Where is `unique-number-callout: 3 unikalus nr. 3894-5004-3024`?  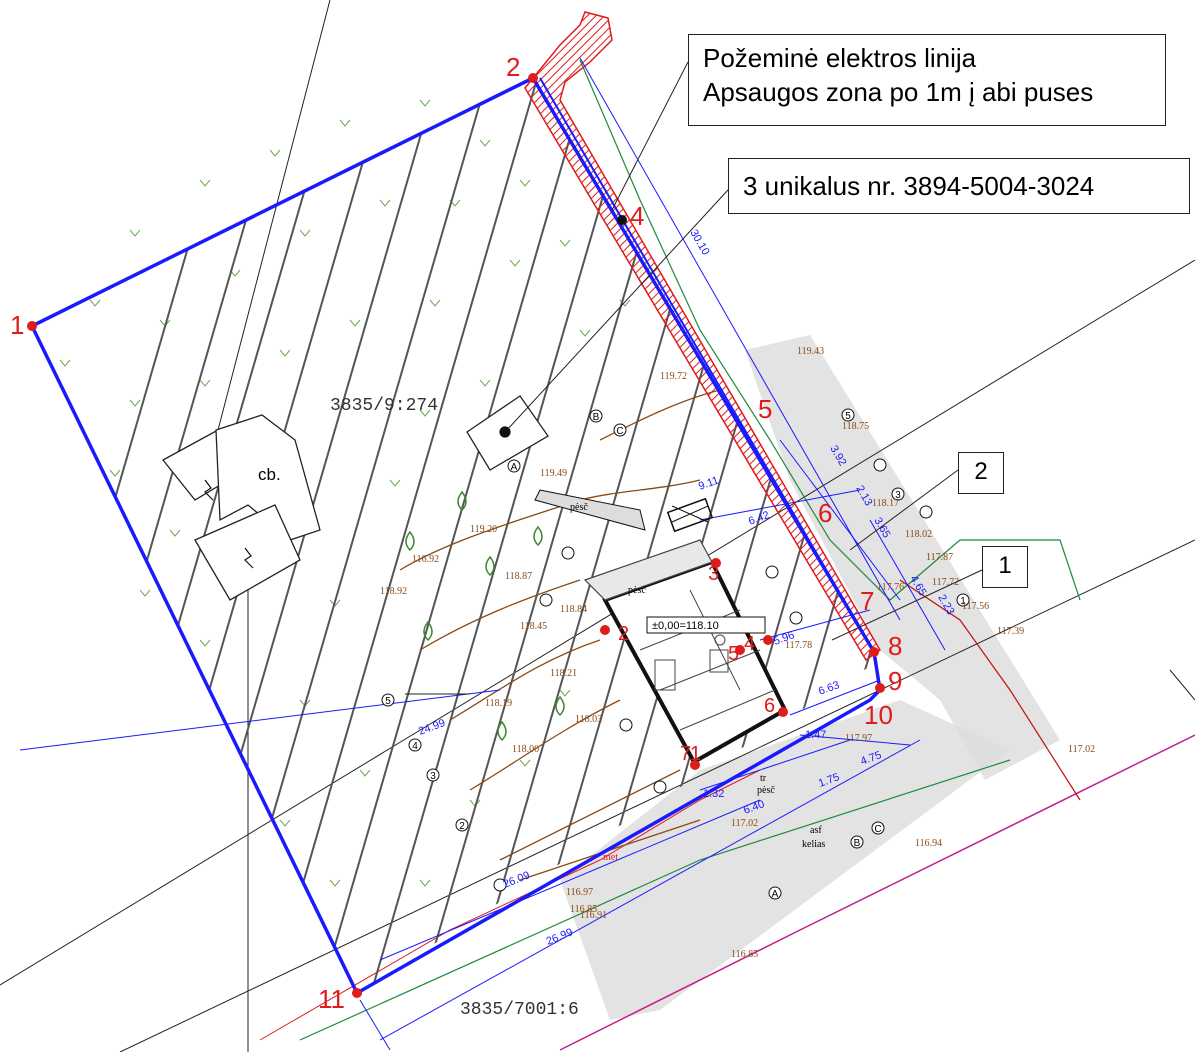 unique-number-callout: 3 unikalus nr. 3894-5004-3024 is located at coordinates (959, 186).